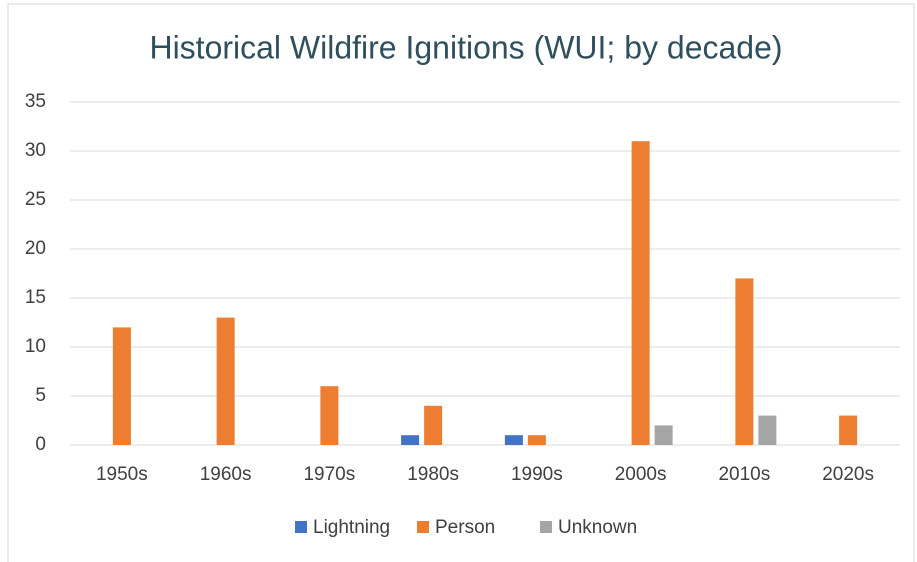 The width and height of the screenshot is (917, 562). Describe the element at coordinates (744, 474) in the screenshot. I see `x-tick-label: 2010s` at that location.